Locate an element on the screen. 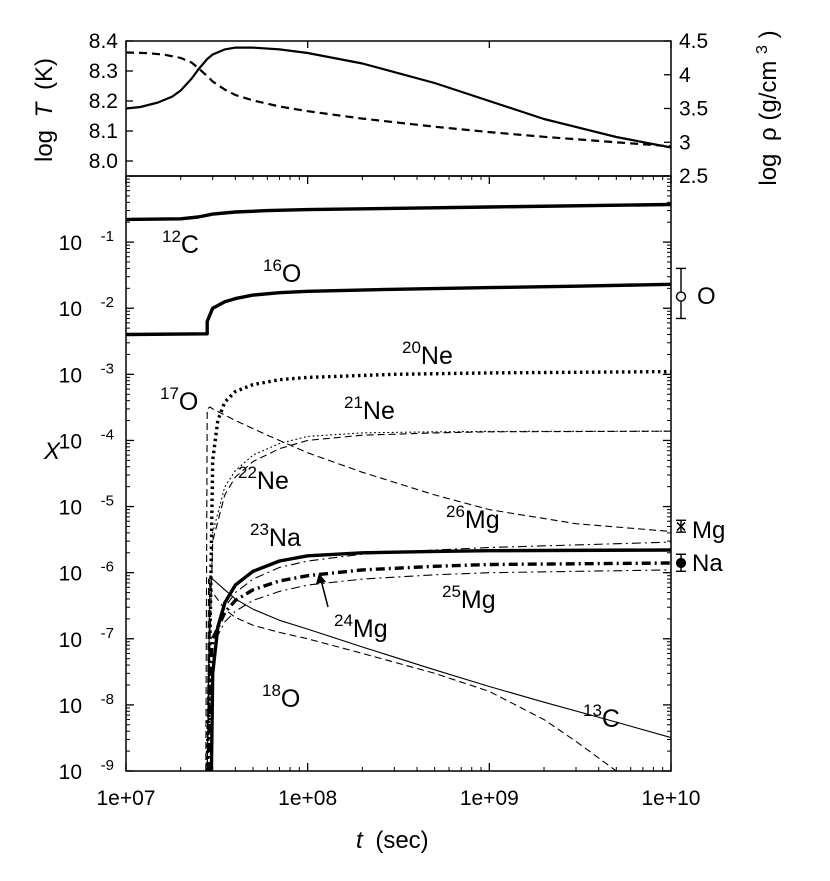 This screenshot has height=881, width=830. top-ticks-group: 8.0 8.1 8.2 8.3 8.4 2.5 3 3.5 4 4.5 is located at coordinates (398, 109).